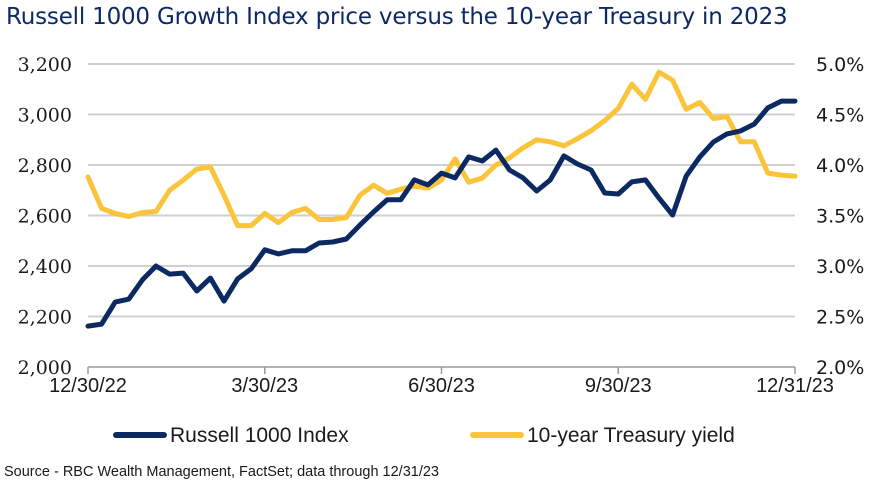 The width and height of the screenshot is (882, 497). I want to click on left-y-tick-label: 2,400, so click(45, 267).